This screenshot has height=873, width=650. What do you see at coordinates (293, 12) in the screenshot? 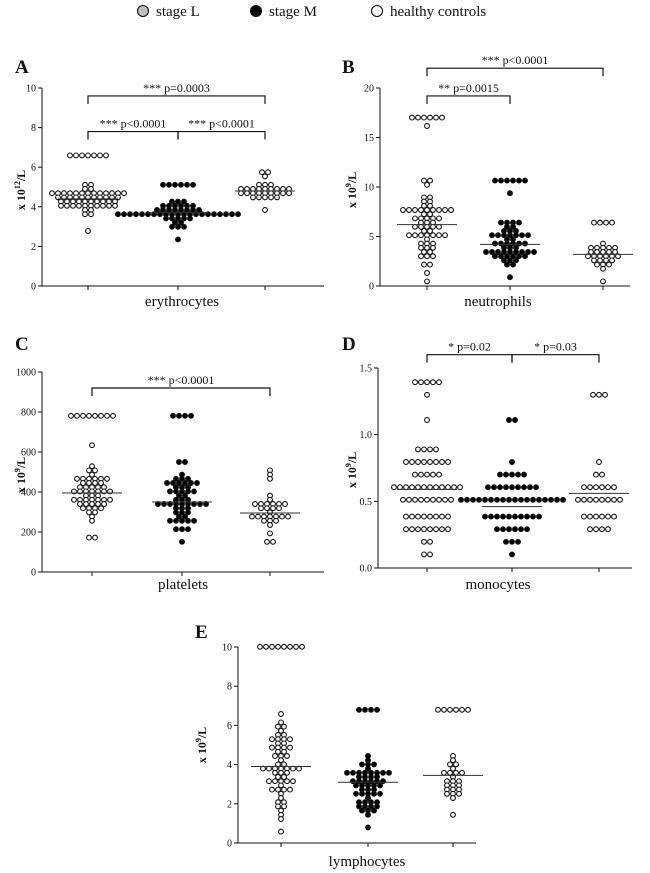
I see `legend-label-1: stage M` at bounding box center [293, 12].